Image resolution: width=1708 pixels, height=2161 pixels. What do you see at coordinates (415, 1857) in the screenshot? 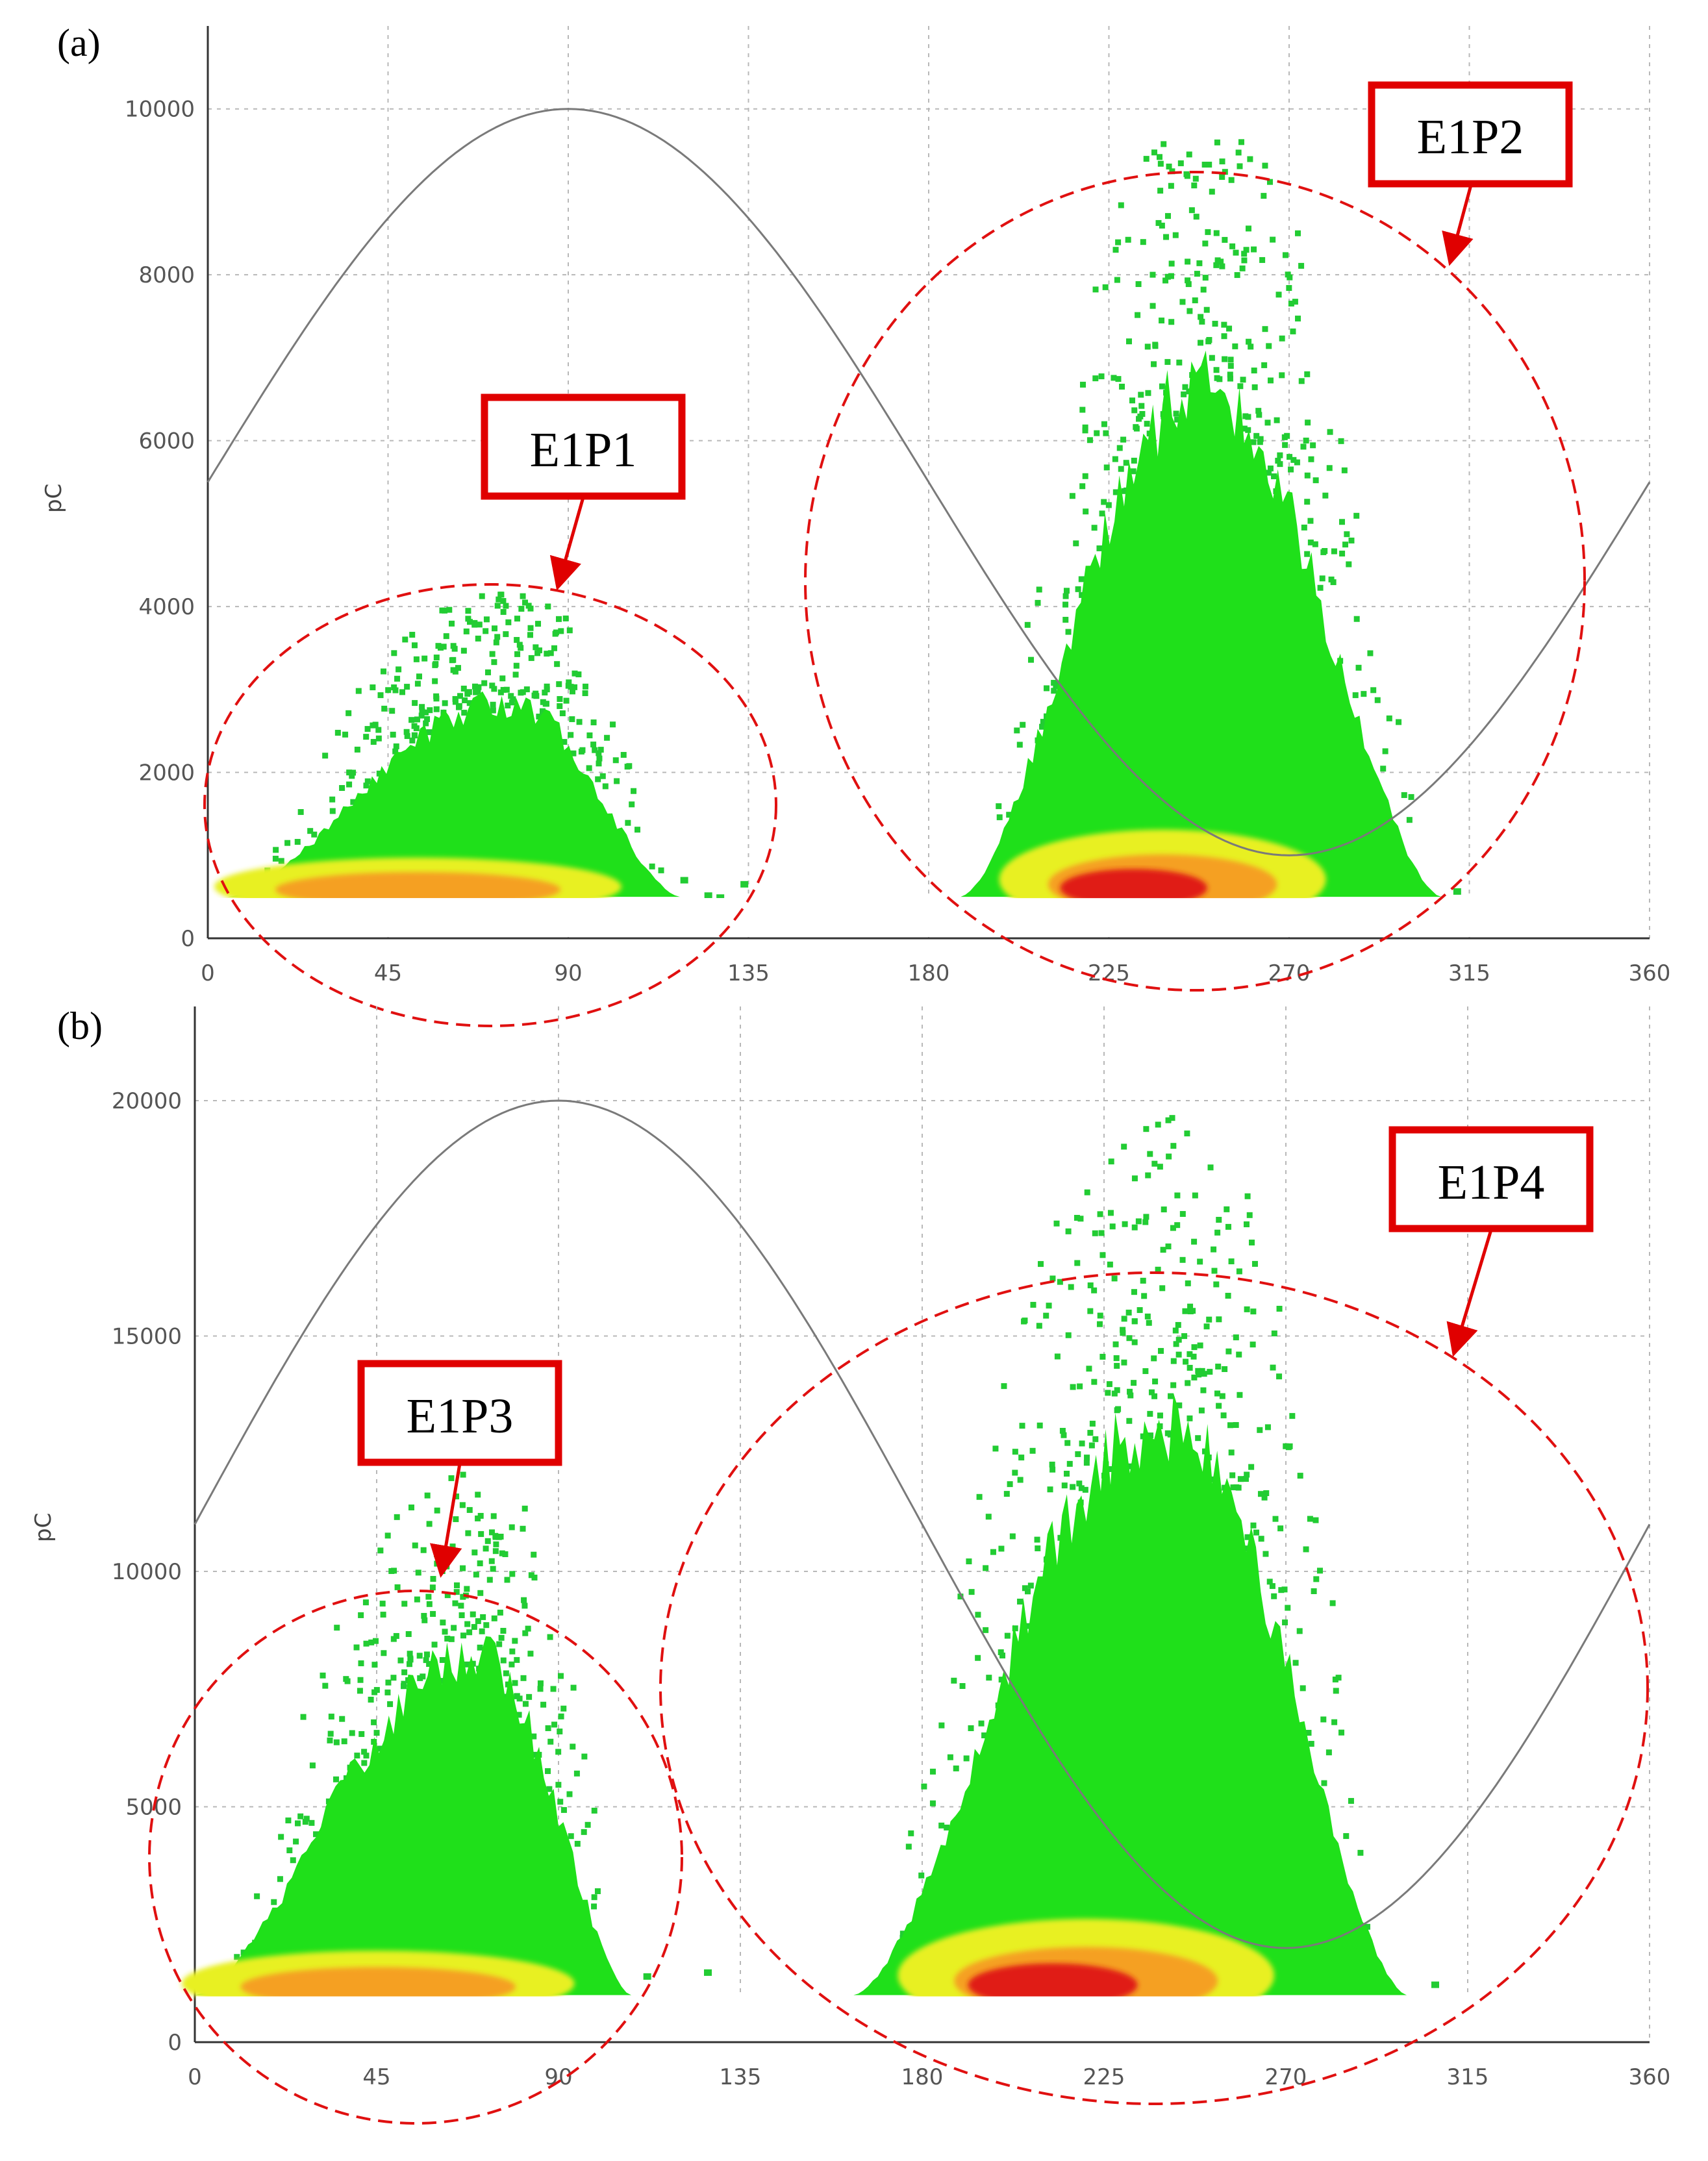
I see `ellipse-E1P3` at bounding box center [415, 1857].